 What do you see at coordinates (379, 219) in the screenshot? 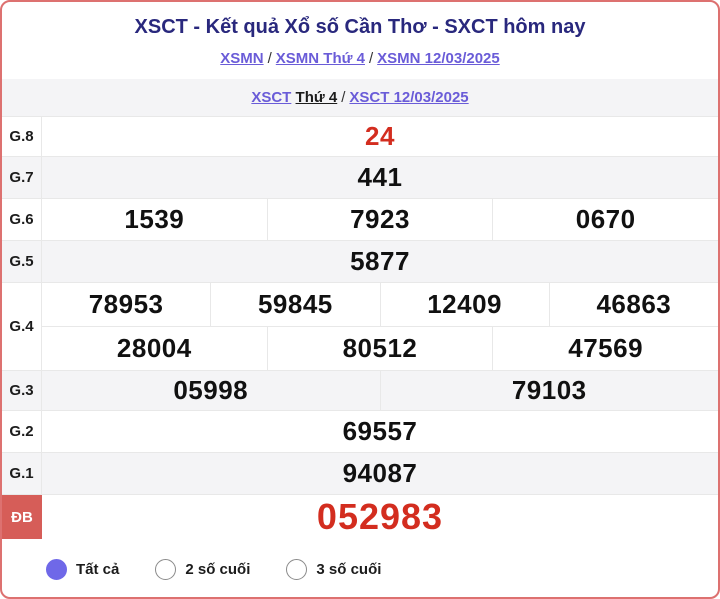
I see `prize-number: 7923` at bounding box center [379, 219].